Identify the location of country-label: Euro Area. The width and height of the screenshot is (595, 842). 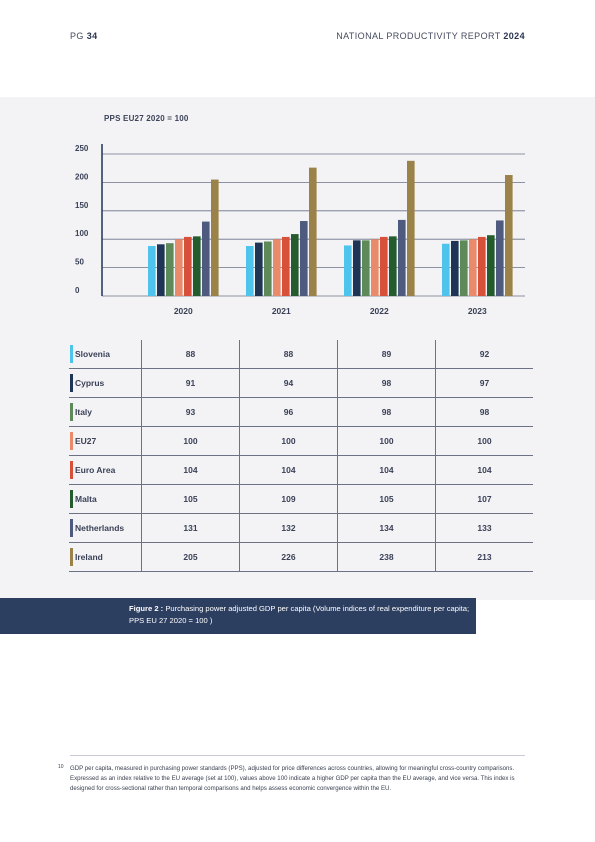
(105, 470).